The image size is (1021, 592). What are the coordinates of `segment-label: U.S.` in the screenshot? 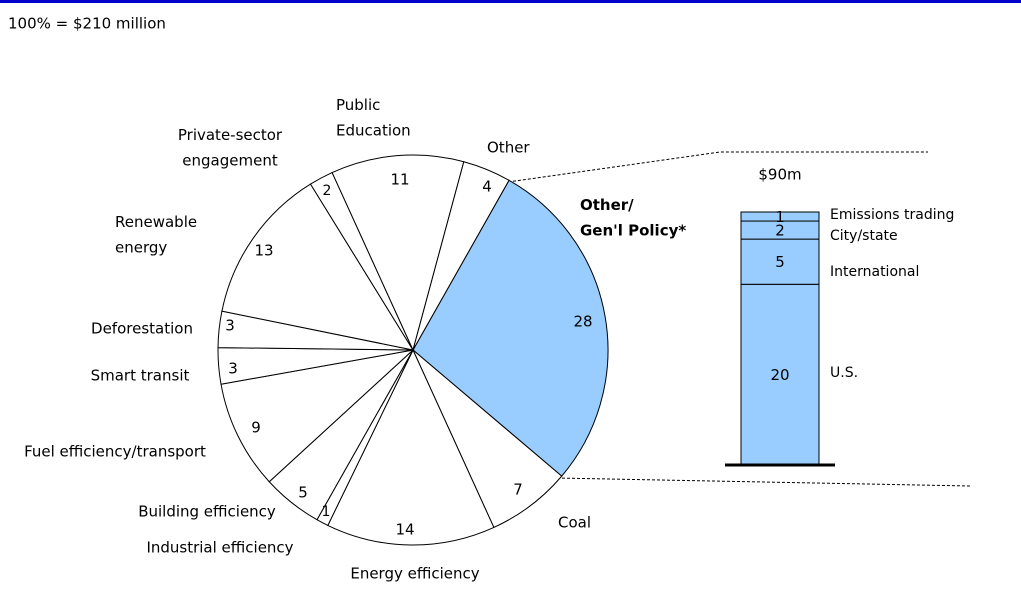 It's located at (844, 373).